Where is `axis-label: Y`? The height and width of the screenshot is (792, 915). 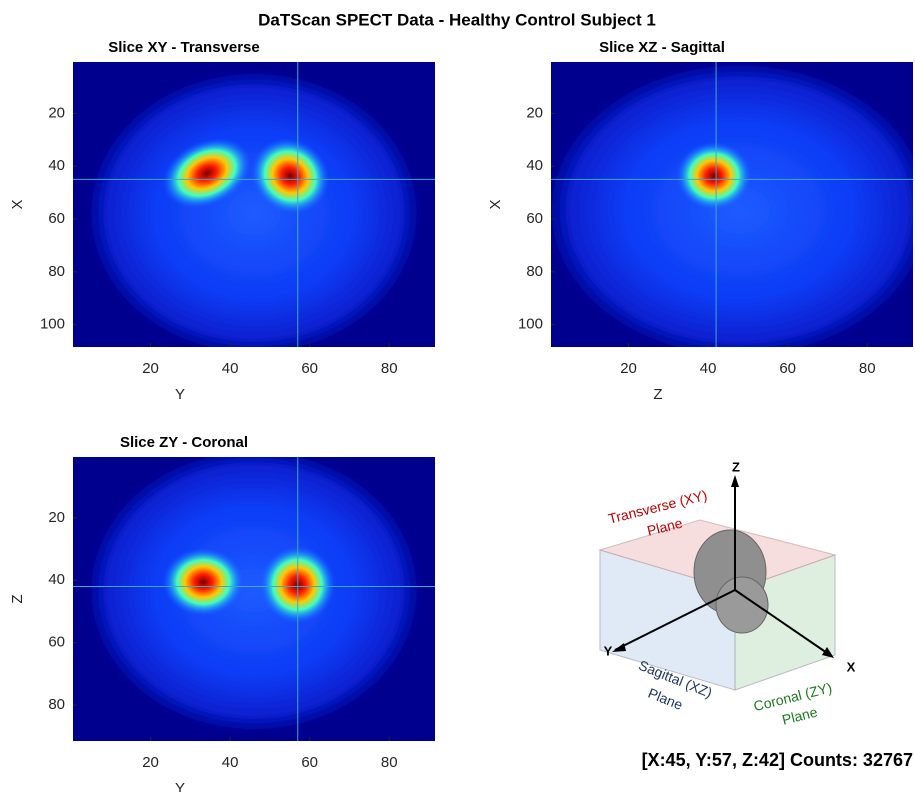
axis-label: Y is located at coordinates (608, 650).